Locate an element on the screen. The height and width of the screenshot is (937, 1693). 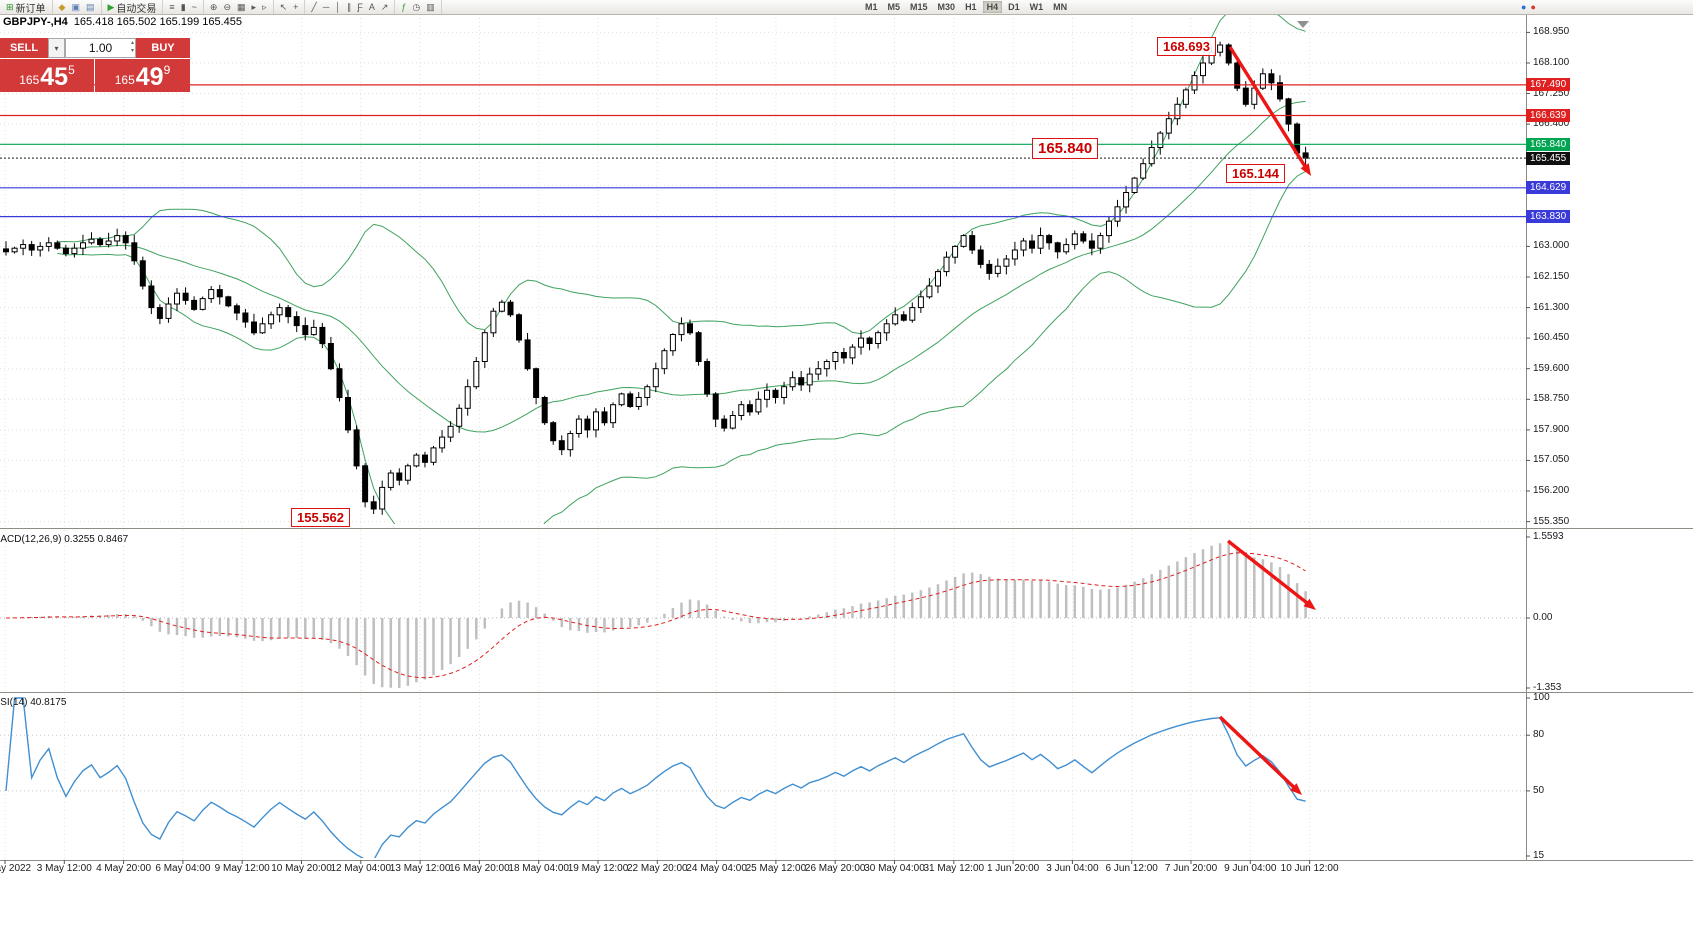
text-label-icon: A is located at coordinates (372, 7).